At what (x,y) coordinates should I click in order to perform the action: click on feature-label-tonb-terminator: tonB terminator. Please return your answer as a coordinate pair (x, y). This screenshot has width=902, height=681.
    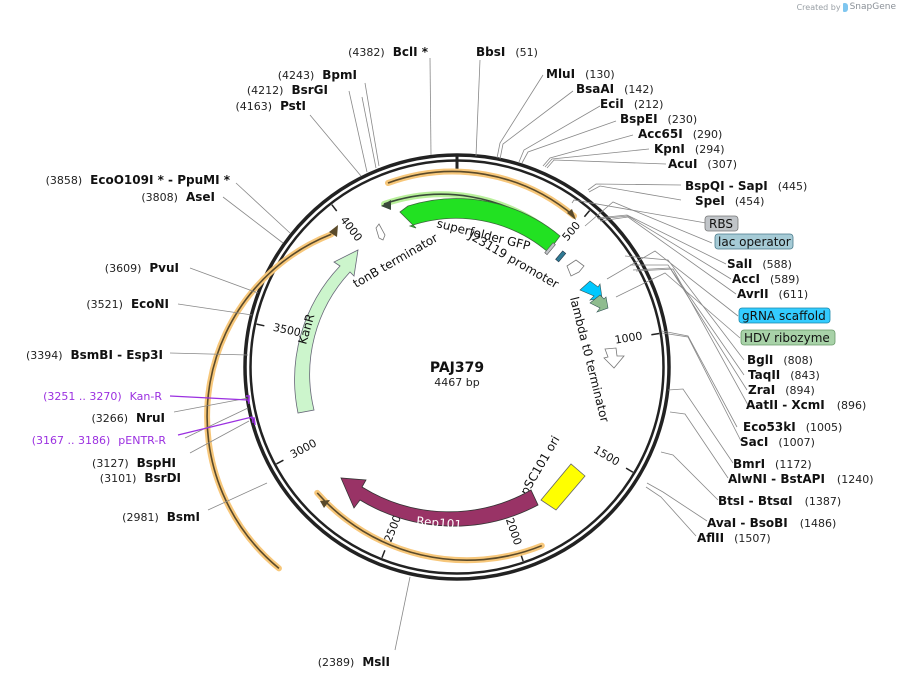
    Looking at the image, I should click on (396, 261).